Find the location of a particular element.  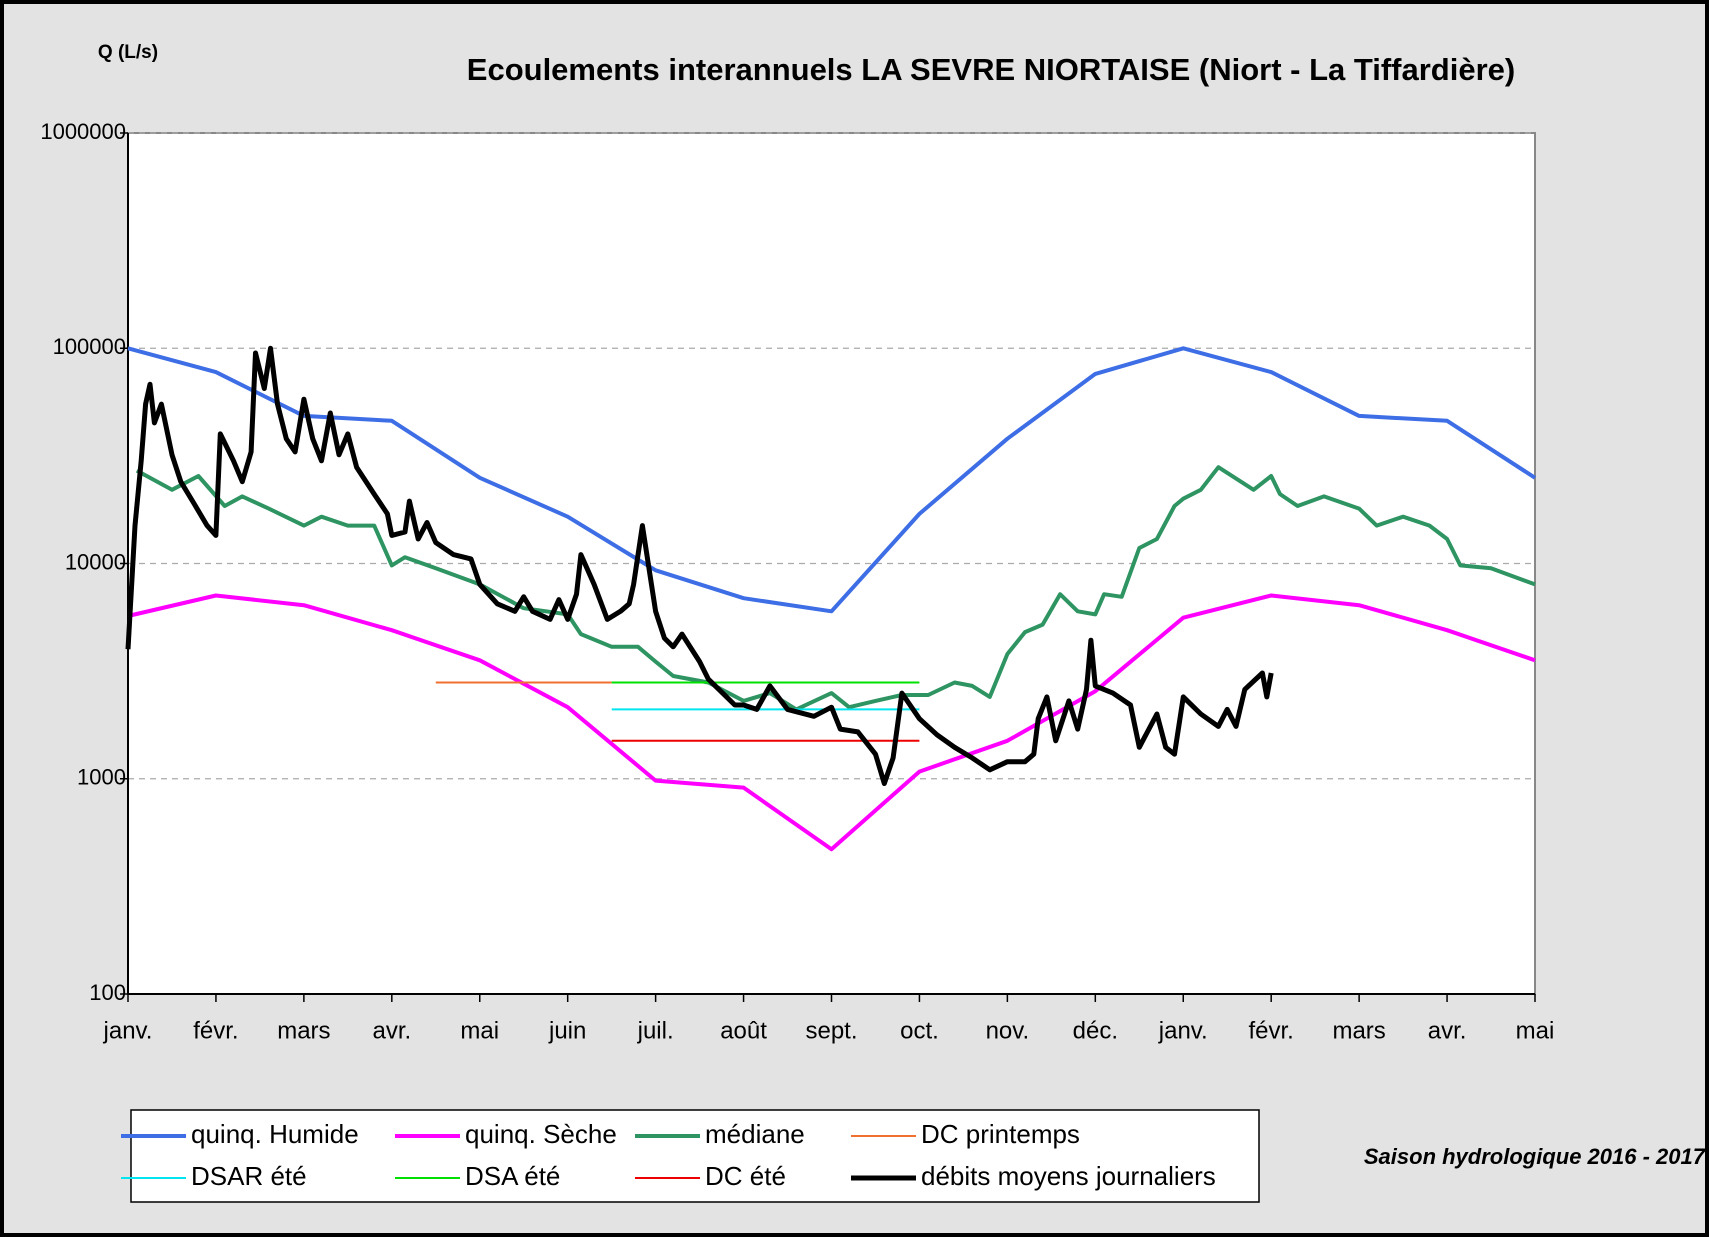

legend-label: quinq. Humide is located at coordinates (275, 1134).